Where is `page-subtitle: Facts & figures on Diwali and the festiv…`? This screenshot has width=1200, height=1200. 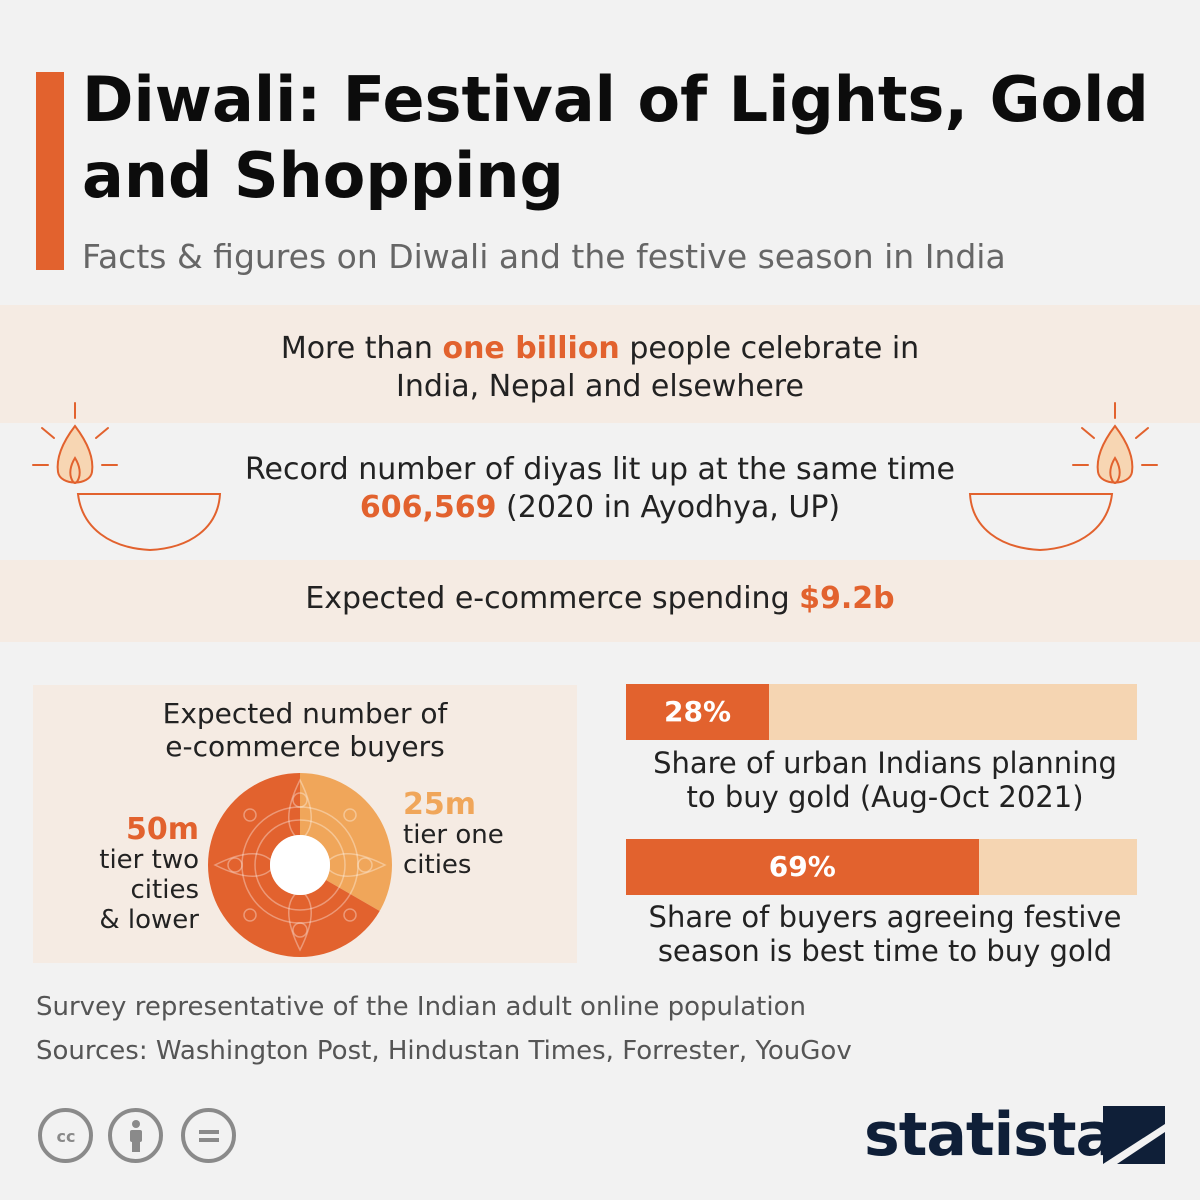 page-subtitle: Facts & figures on Diwali and the festiv… is located at coordinates (544, 256).